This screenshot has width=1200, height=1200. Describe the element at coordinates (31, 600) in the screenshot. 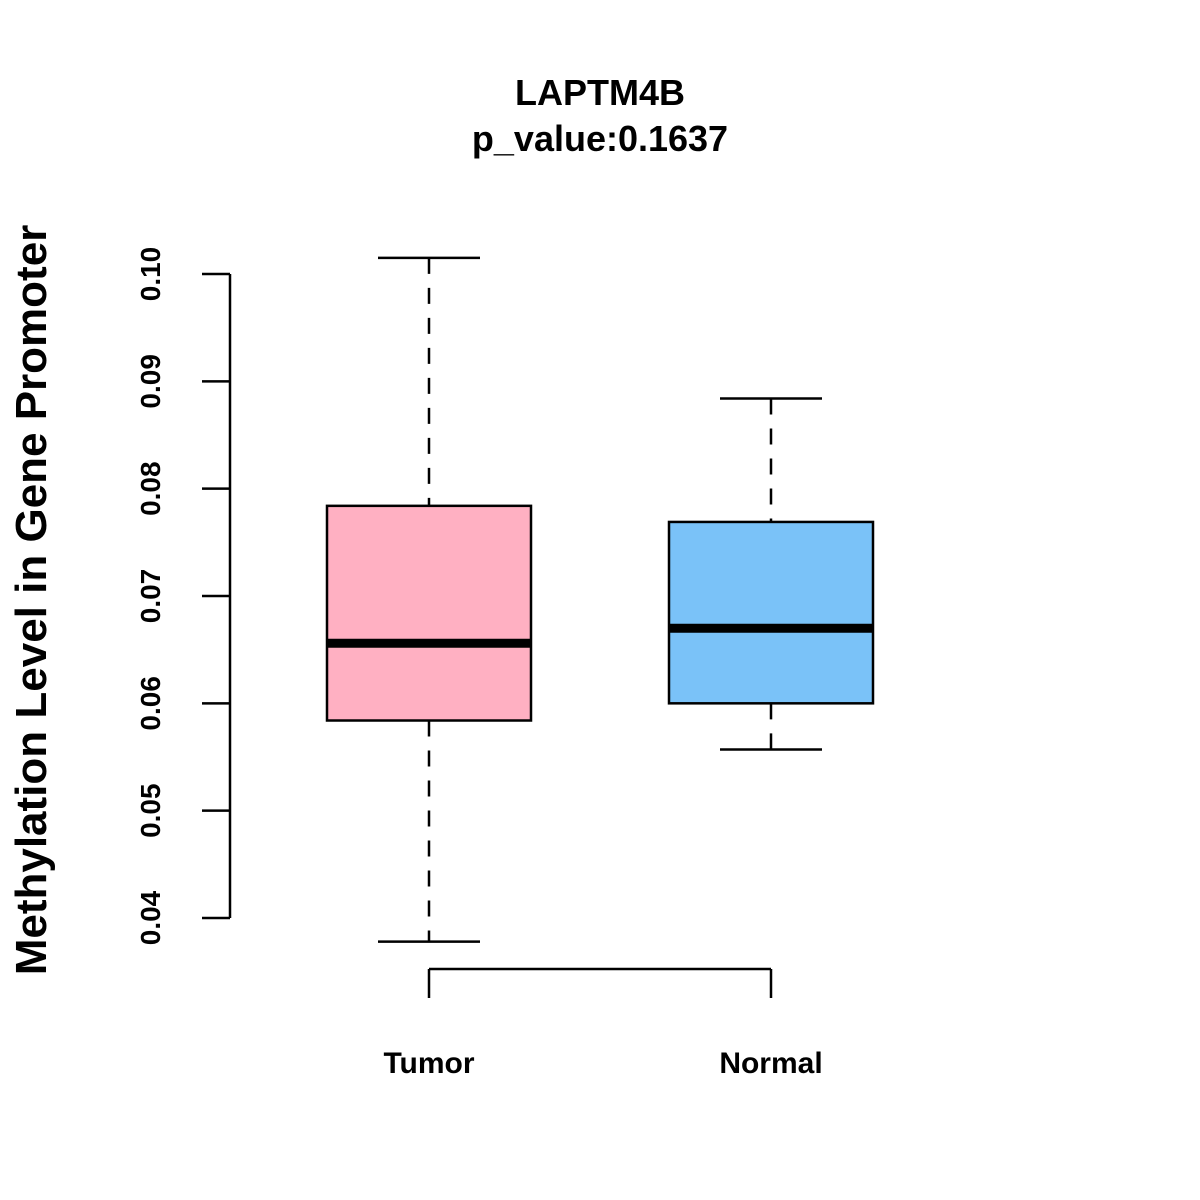

I see `y-axis-label: Methylation Level in Gene Promoter` at that location.